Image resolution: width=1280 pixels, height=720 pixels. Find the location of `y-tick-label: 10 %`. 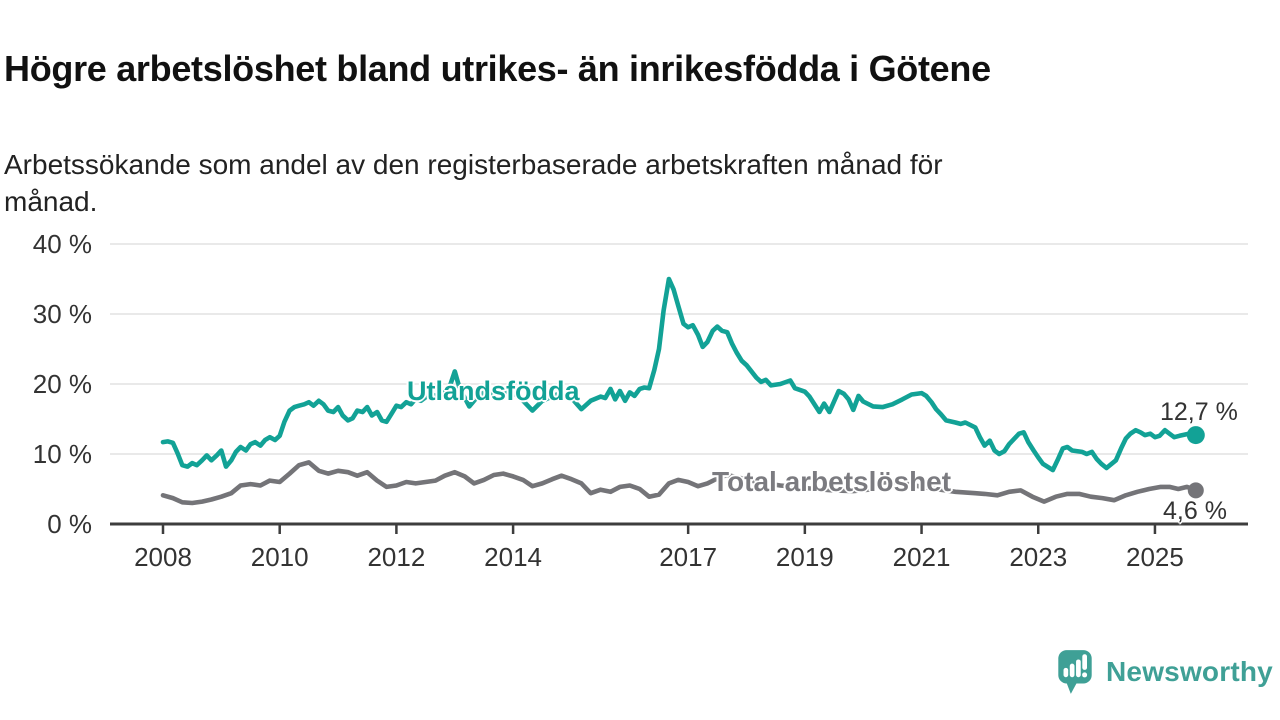

y-tick-label: 10 % is located at coordinates (62, 454).